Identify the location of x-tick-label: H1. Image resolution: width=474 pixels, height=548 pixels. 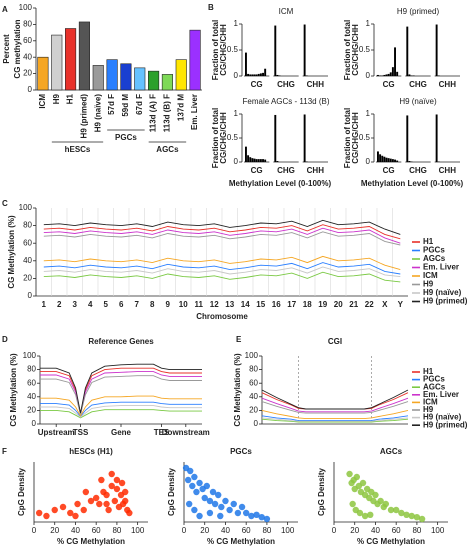
(70, 98).